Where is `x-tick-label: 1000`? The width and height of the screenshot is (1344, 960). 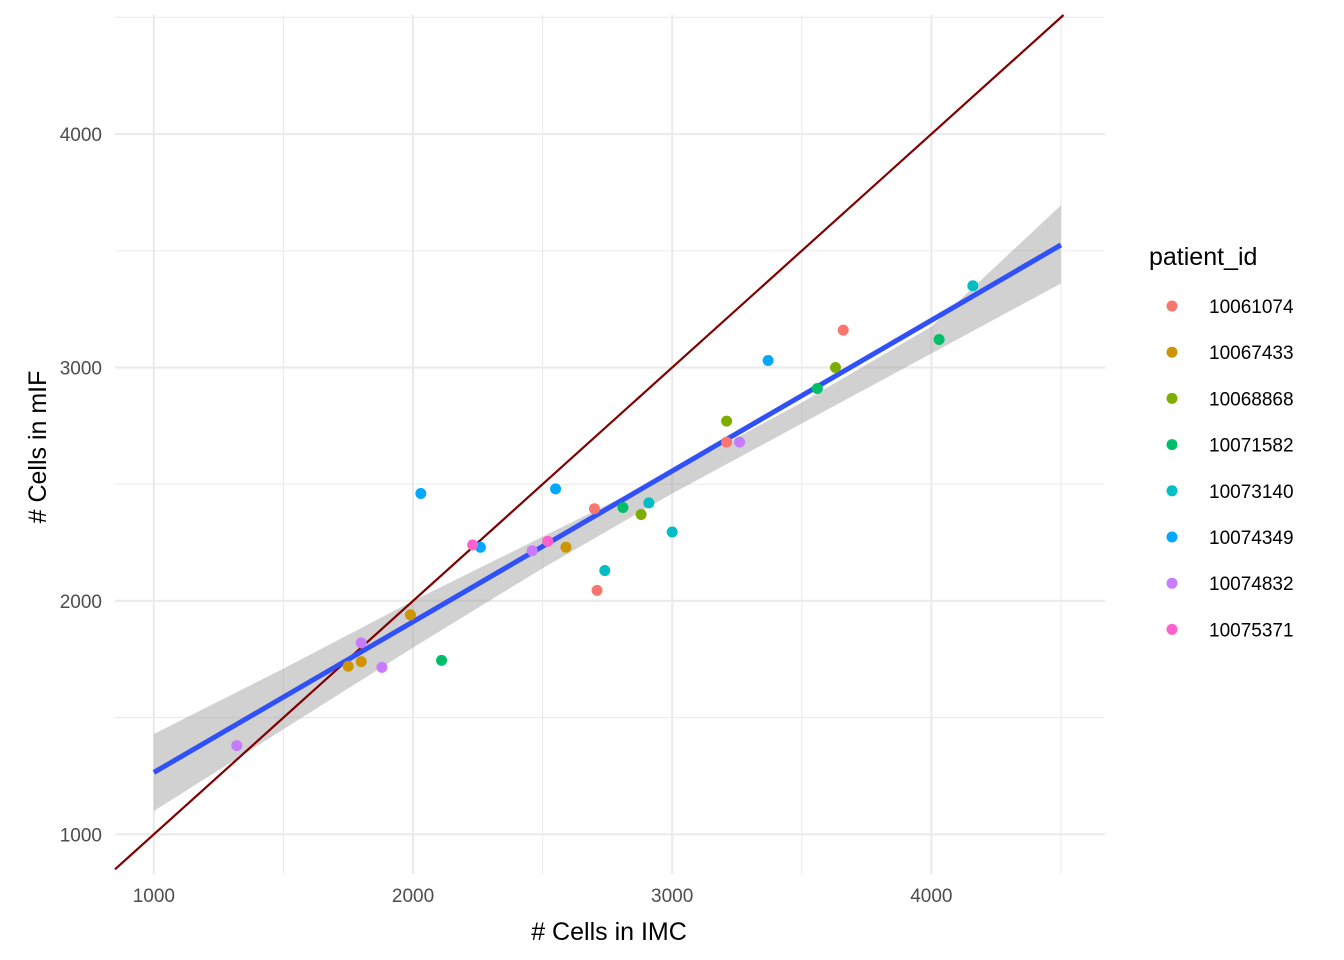
x-tick-label: 1000 is located at coordinates (154, 896).